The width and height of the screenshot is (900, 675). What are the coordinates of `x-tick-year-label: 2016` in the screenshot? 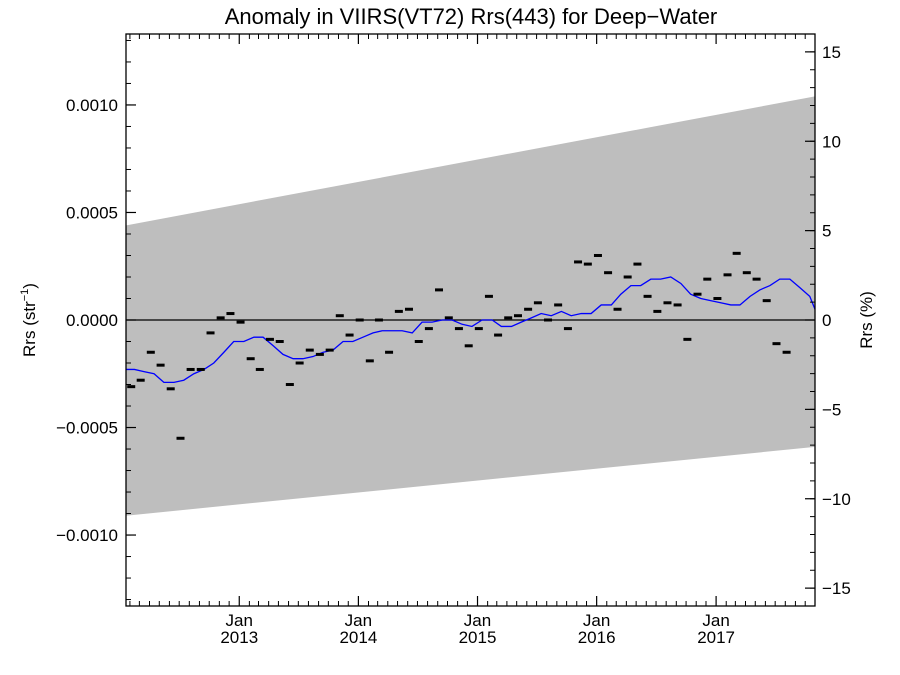 It's located at (597, 637).